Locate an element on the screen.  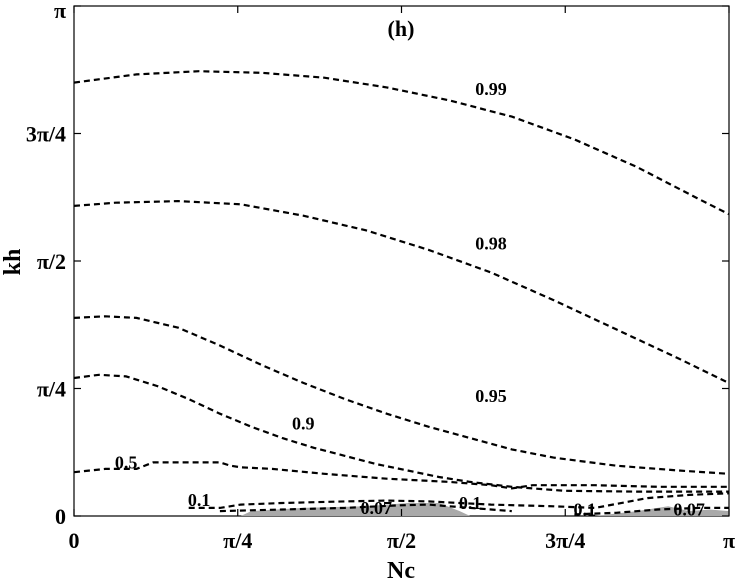
contour-label-extra-2: 0.1 is located at coordinates (585, 510).